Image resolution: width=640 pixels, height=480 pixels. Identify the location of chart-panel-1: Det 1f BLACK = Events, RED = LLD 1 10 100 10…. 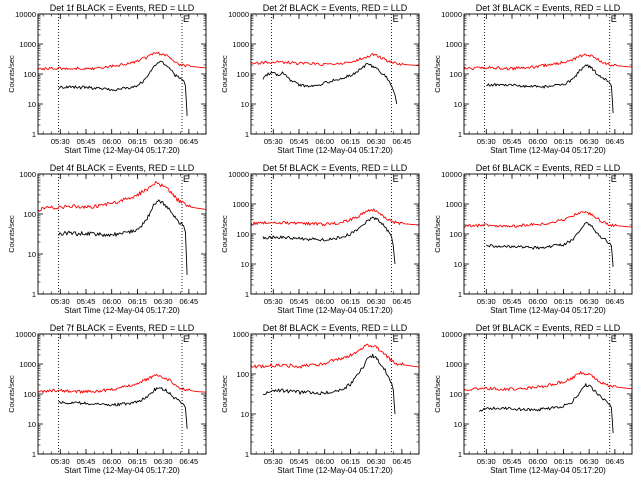
(107, 79).